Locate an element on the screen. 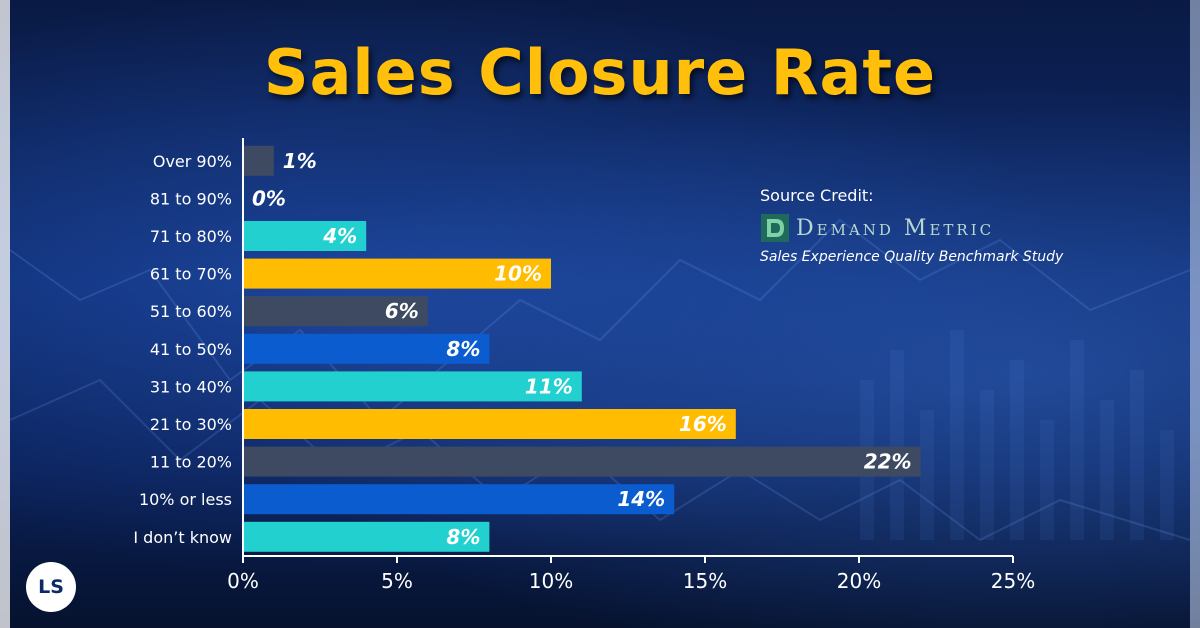 This screenshot has height=628, width=1200. category-label: 71 to 80% is located at coordinates (191, 236).